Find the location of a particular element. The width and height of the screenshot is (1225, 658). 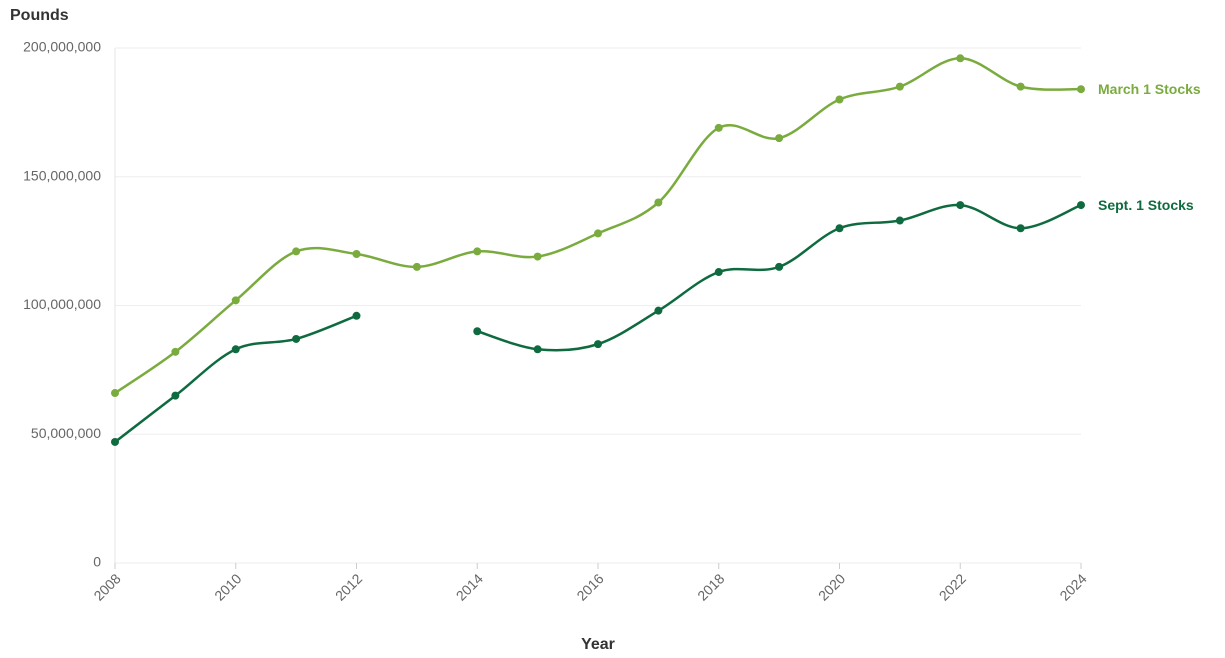

x-tick-label: 2014 is located at coordinates (469, 586).